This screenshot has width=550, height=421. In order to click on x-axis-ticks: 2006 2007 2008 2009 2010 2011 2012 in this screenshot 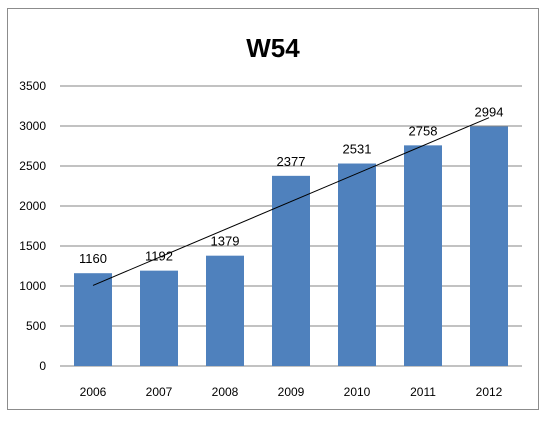, I will do `click(291, 392)`.